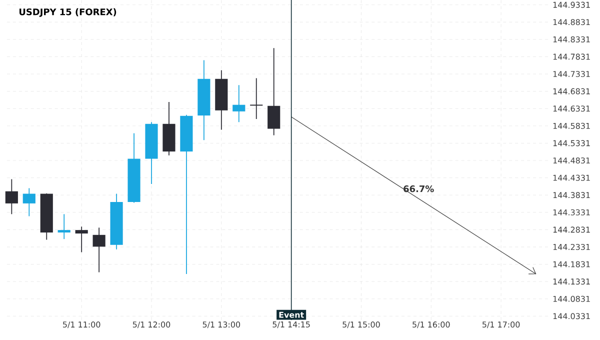 The image size is (600, 340). Describe the element at coordinates (419, 188) in the screenshot. I see `annotation: 66.7%` at that location.